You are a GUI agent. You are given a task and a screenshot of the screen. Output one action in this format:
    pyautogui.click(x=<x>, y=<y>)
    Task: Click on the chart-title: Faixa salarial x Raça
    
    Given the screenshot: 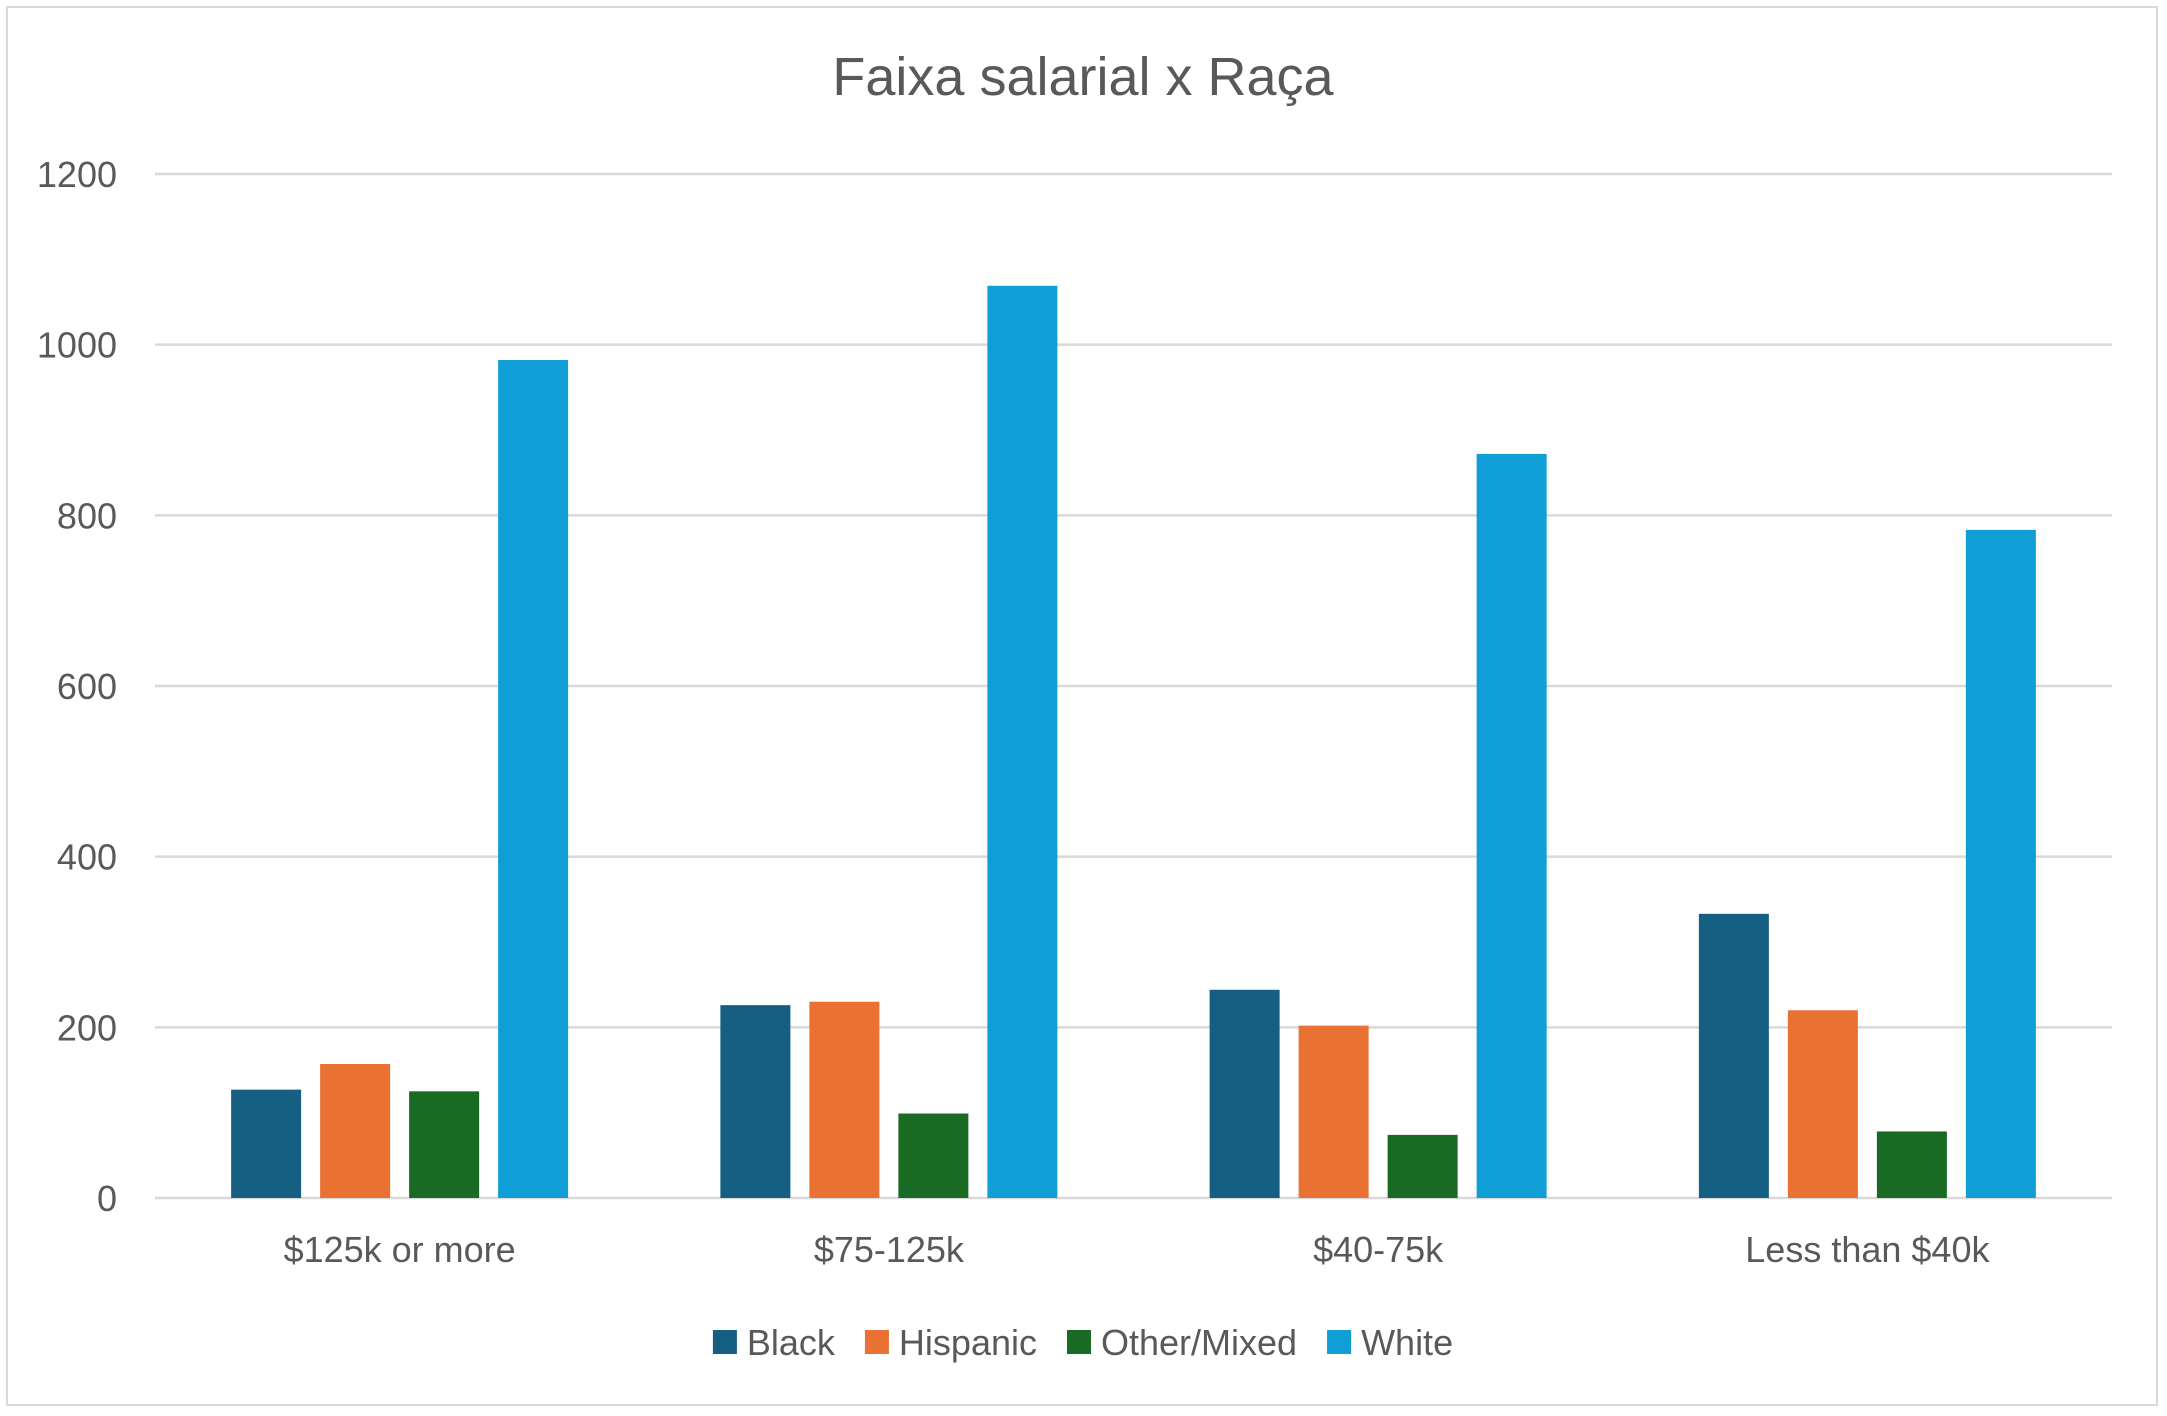 What is the action you would take?
    pyautogui.click(x=1083, y=77)
    